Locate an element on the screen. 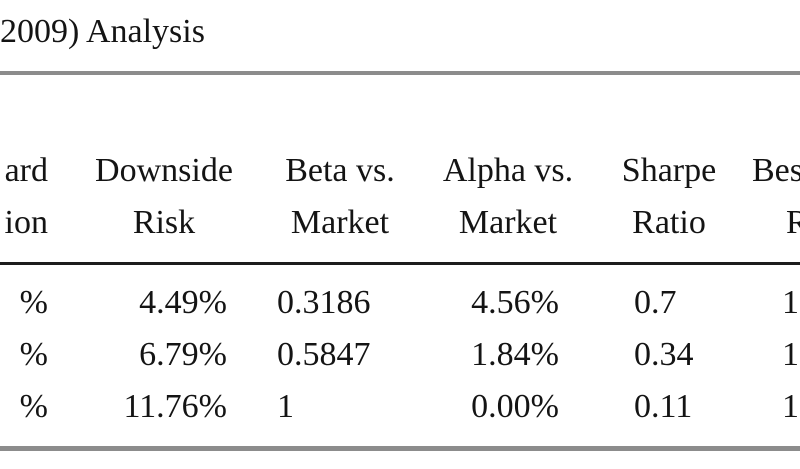 This screenshot has height=469, width=800. header-sharpe-line1: Sharpe is located at coordinates (669, 170).